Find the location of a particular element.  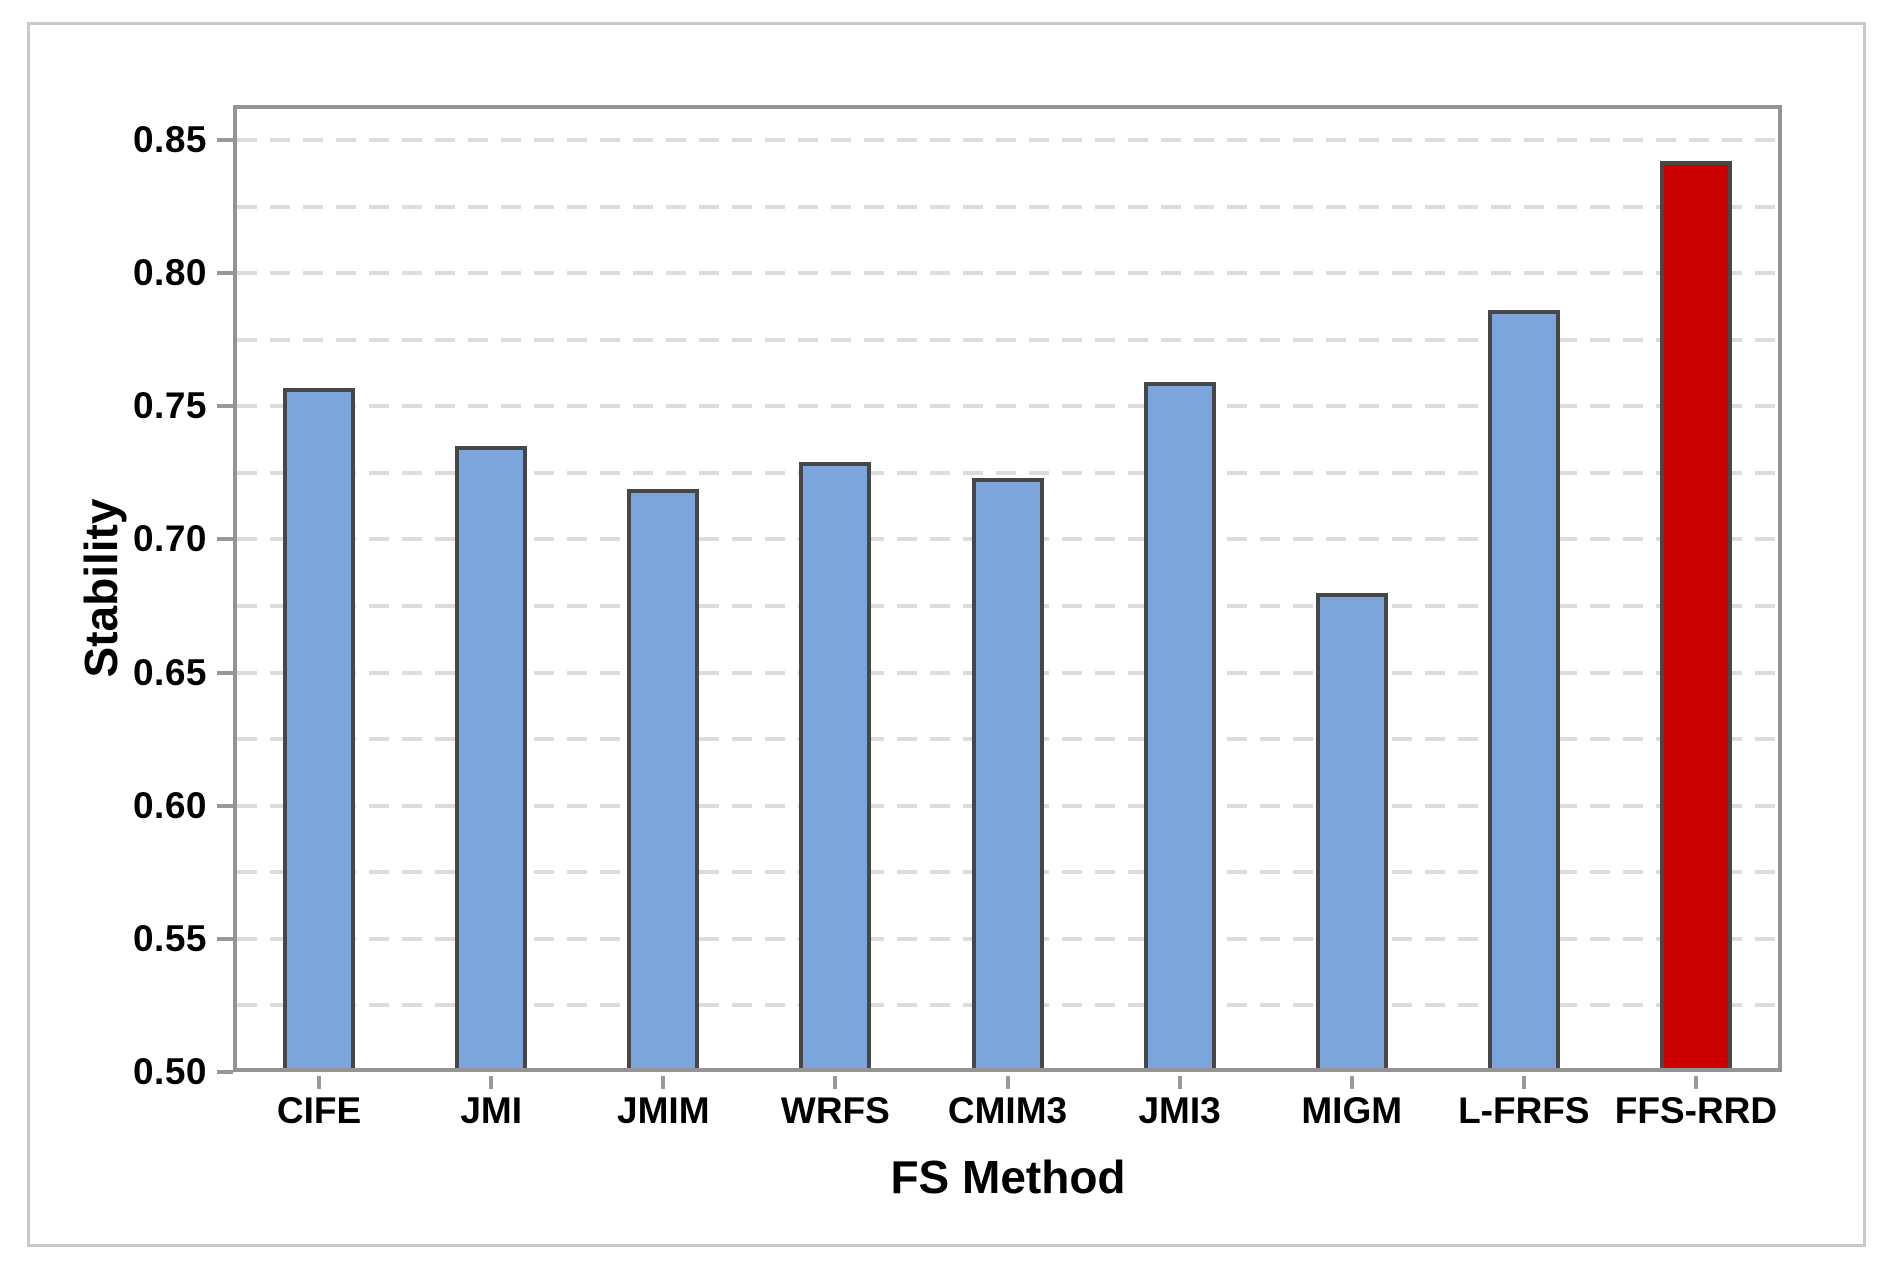

x-tick-label-jmi3: JMI3 is located at coordinates (1179, 1110).